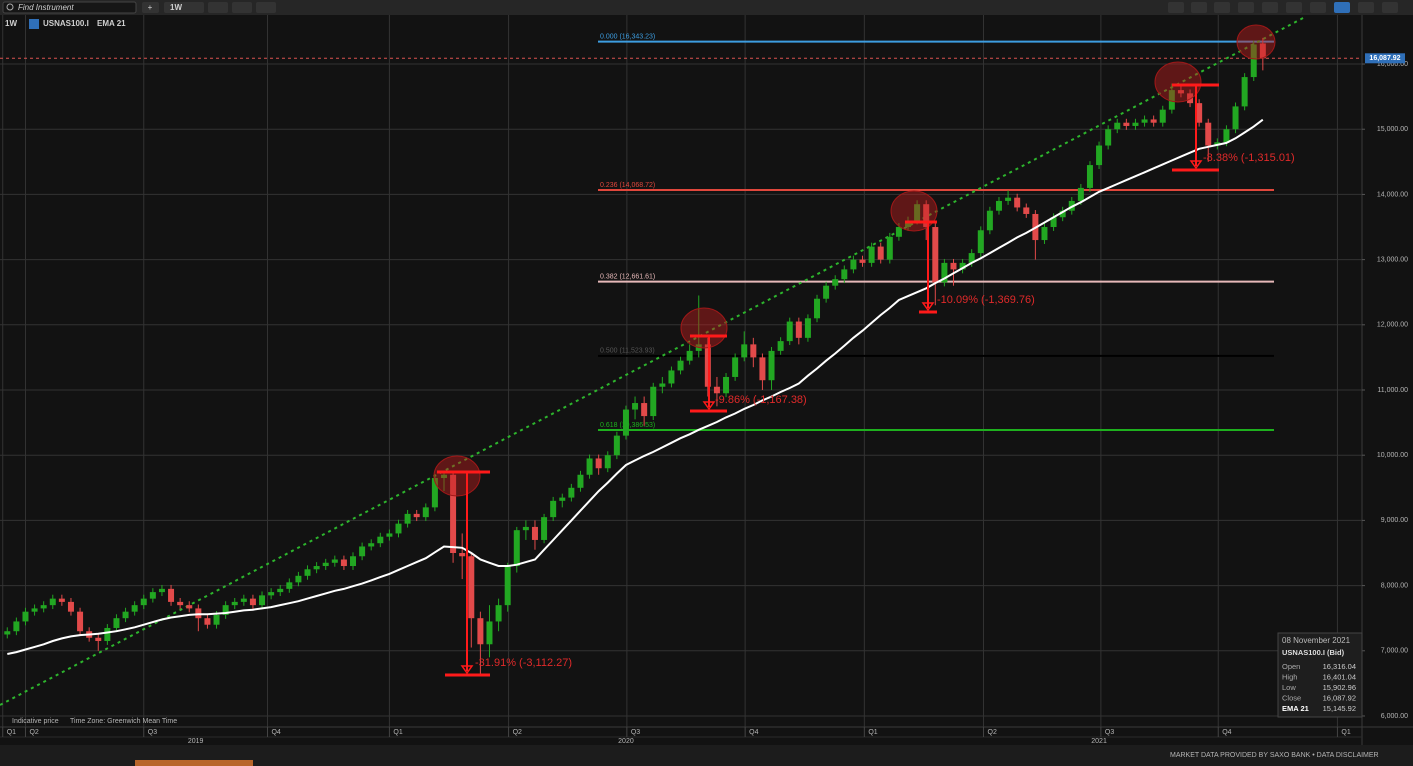 Image resolution: width=1413 pixels, height=766 pixels. What do you see at coordinates (69, 7) in the screenshot?
I see `search-box` at bounding box center [69, 7].